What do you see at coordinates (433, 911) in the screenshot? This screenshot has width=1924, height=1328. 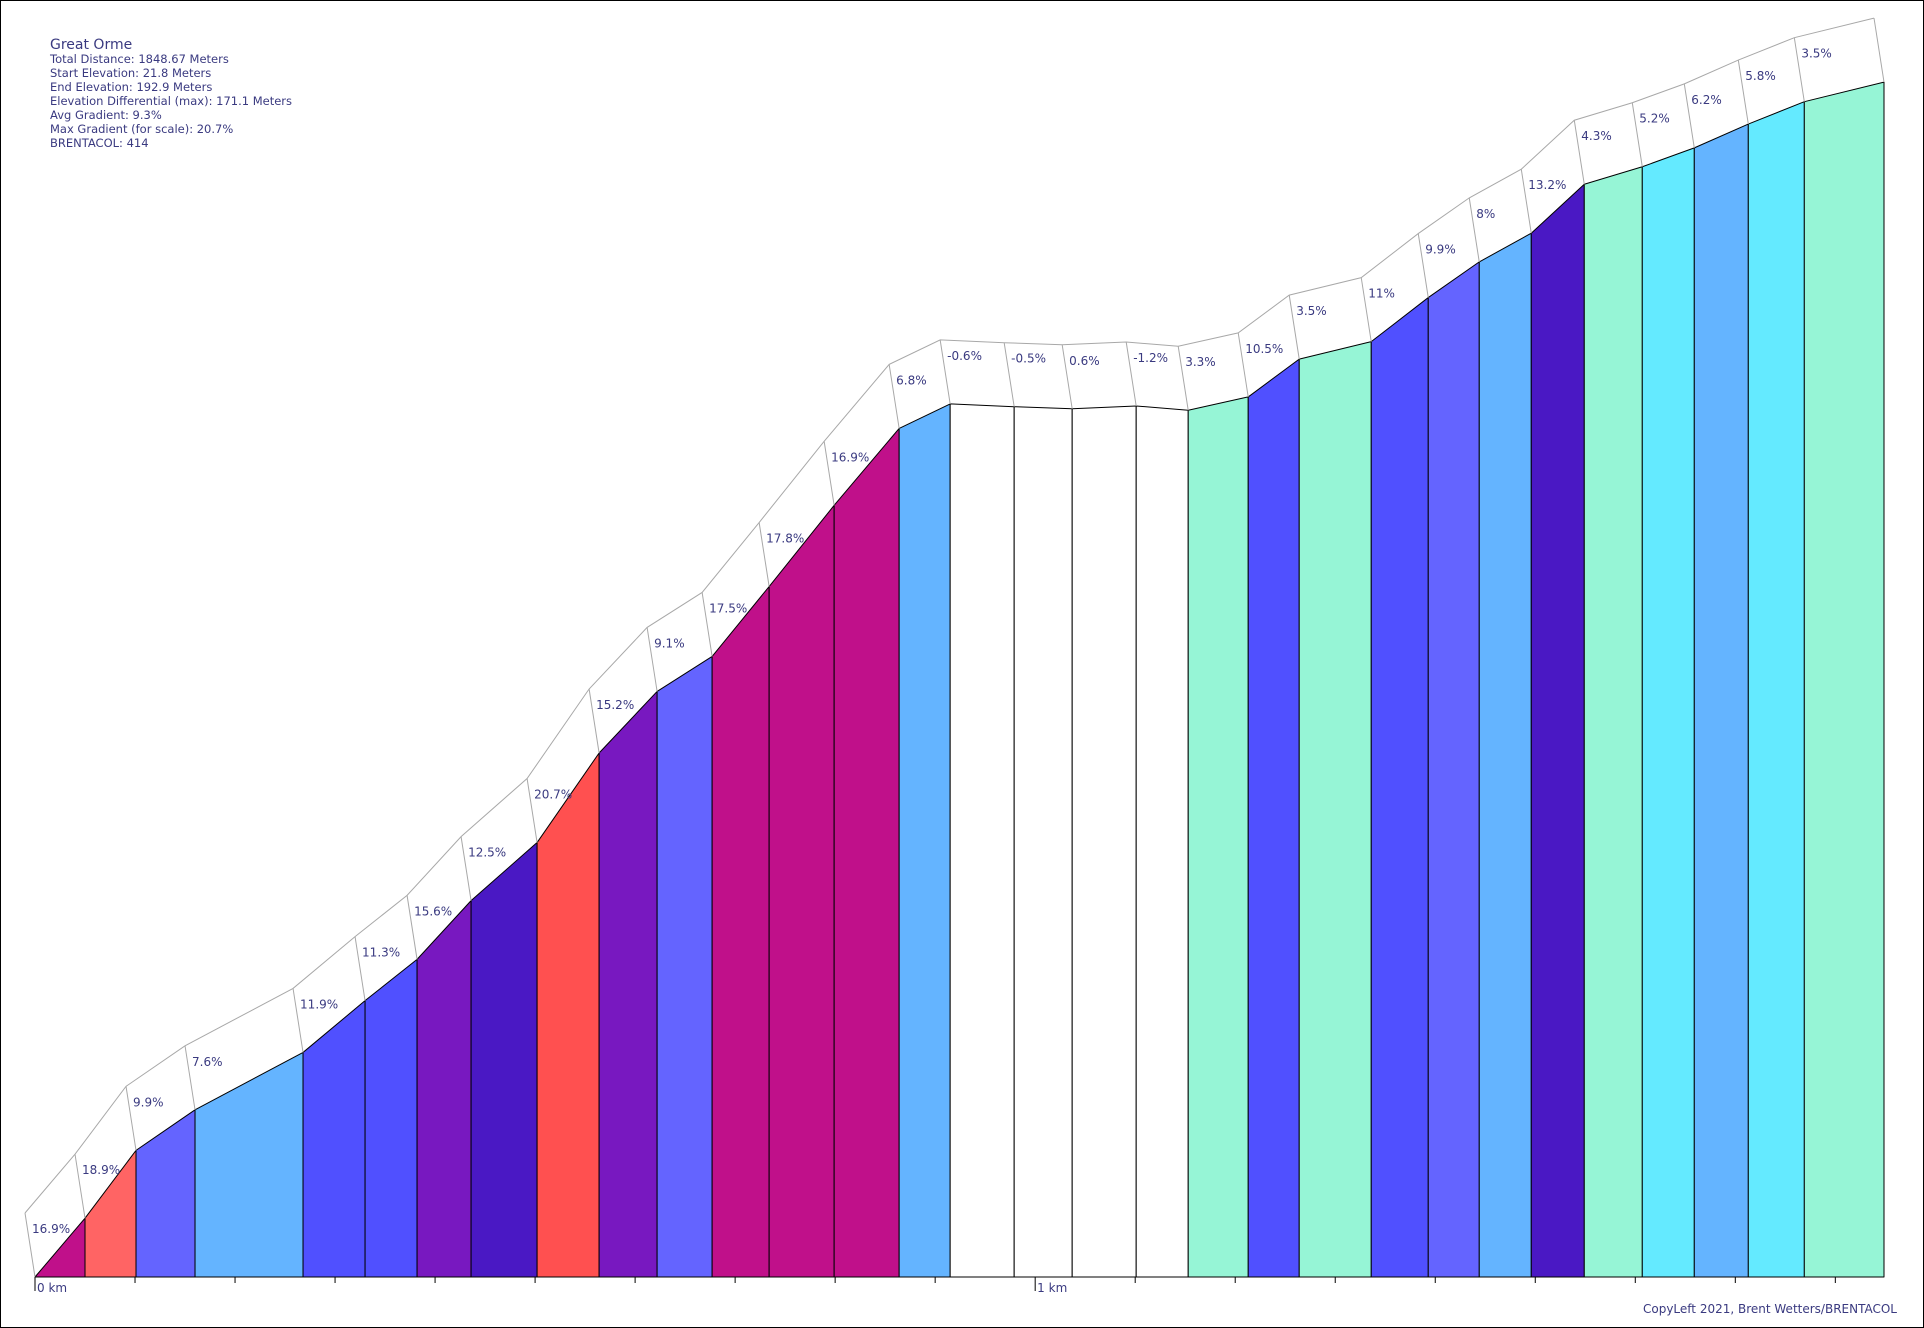 I see `gradient-label: 15.6%` at bounding box center [433, 911].